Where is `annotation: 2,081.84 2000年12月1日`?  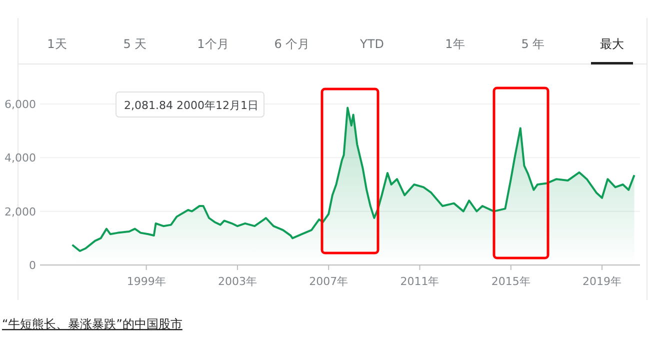 annotation: 2,081.84 2000年12月1日 is located at coordinates (191, 105).